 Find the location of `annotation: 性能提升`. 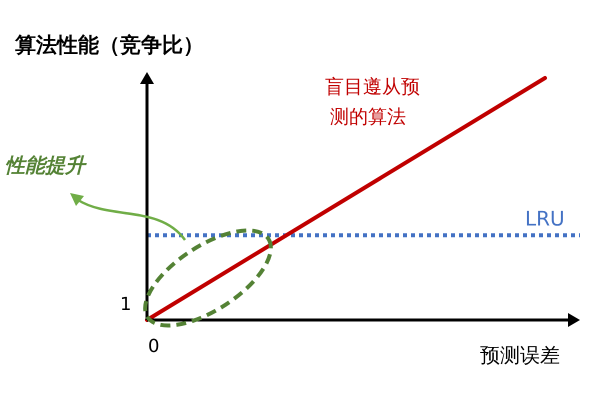

annotation: 性能提升 is located at coordinates (46, 165).